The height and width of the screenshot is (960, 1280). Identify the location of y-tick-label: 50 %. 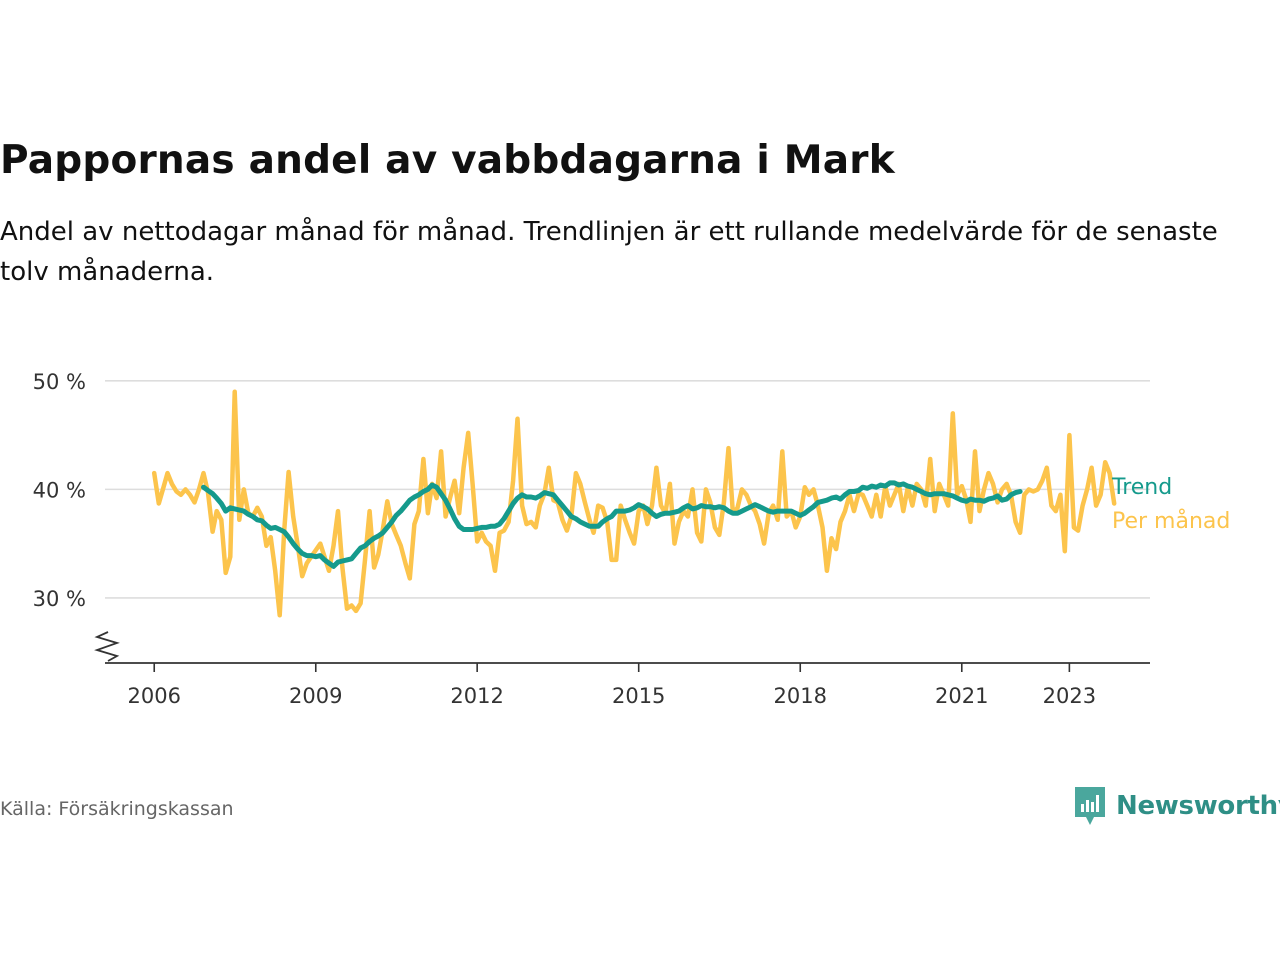
(59, 382).